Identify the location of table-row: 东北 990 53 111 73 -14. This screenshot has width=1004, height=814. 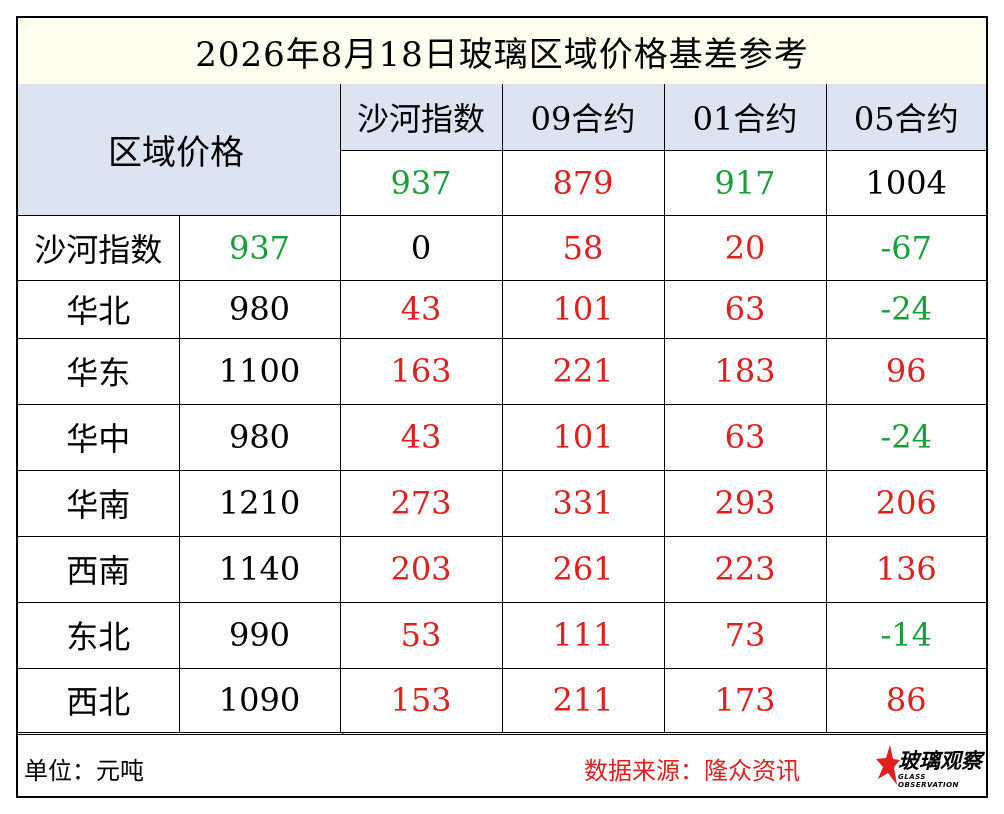
(502, 635).